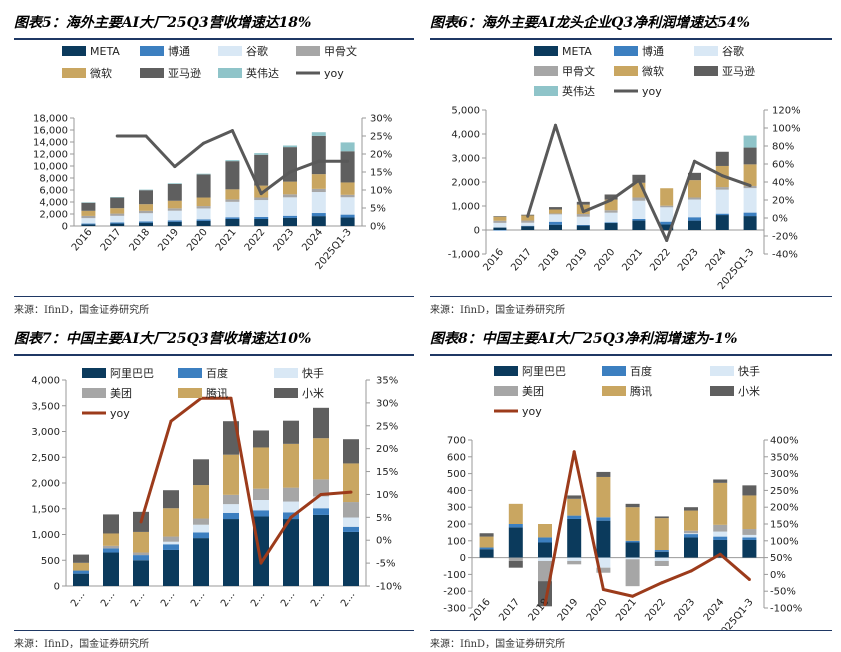 This screenshot has width=841, height=652. What do you see at coordinates (334, 73) in the screenshot?
I see `legend-label: yoy` at bounding box center [334, 73].